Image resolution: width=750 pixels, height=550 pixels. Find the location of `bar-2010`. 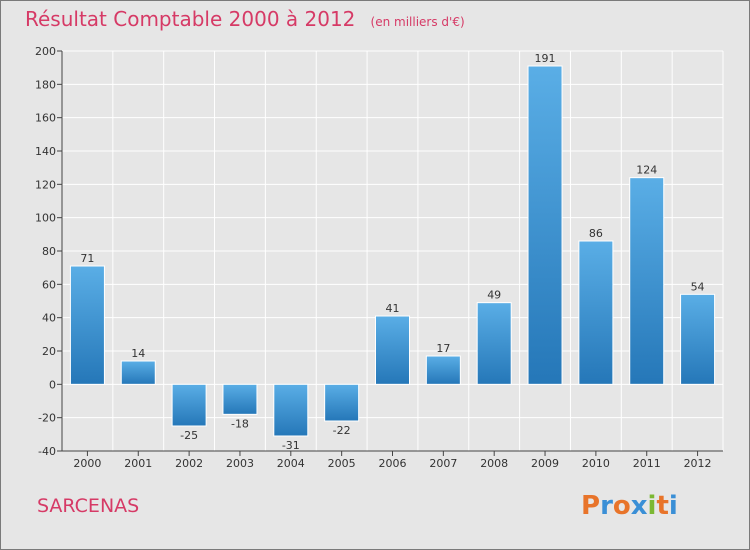

bar-2010 is located at coordinates (596, 312).